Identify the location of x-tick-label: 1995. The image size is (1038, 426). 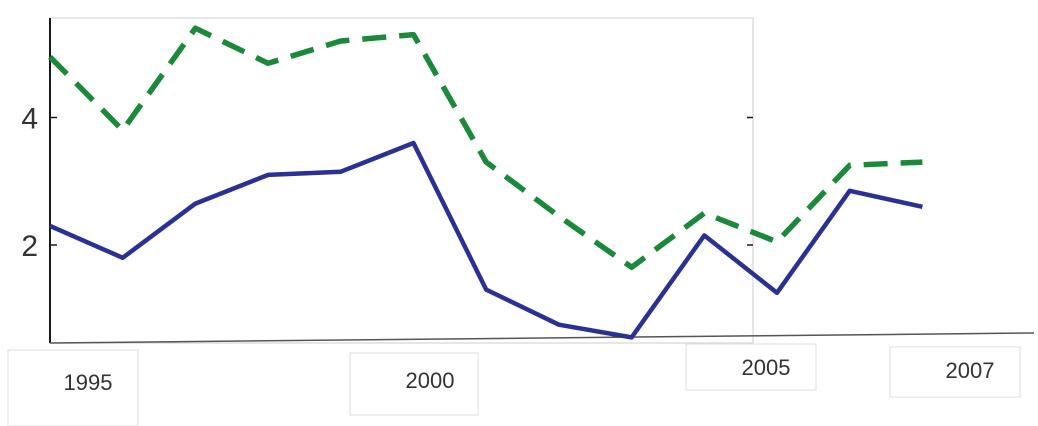
(88, 382).